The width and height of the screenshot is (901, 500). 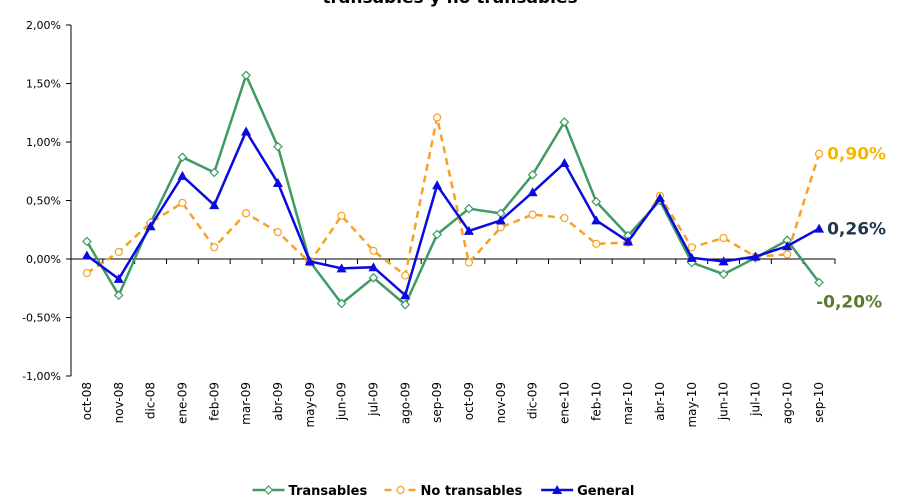 What do you see at coordinates (310, 405) in the screenshot?
I see `x-tick-label: may-09` at bounding box center [310, 405].